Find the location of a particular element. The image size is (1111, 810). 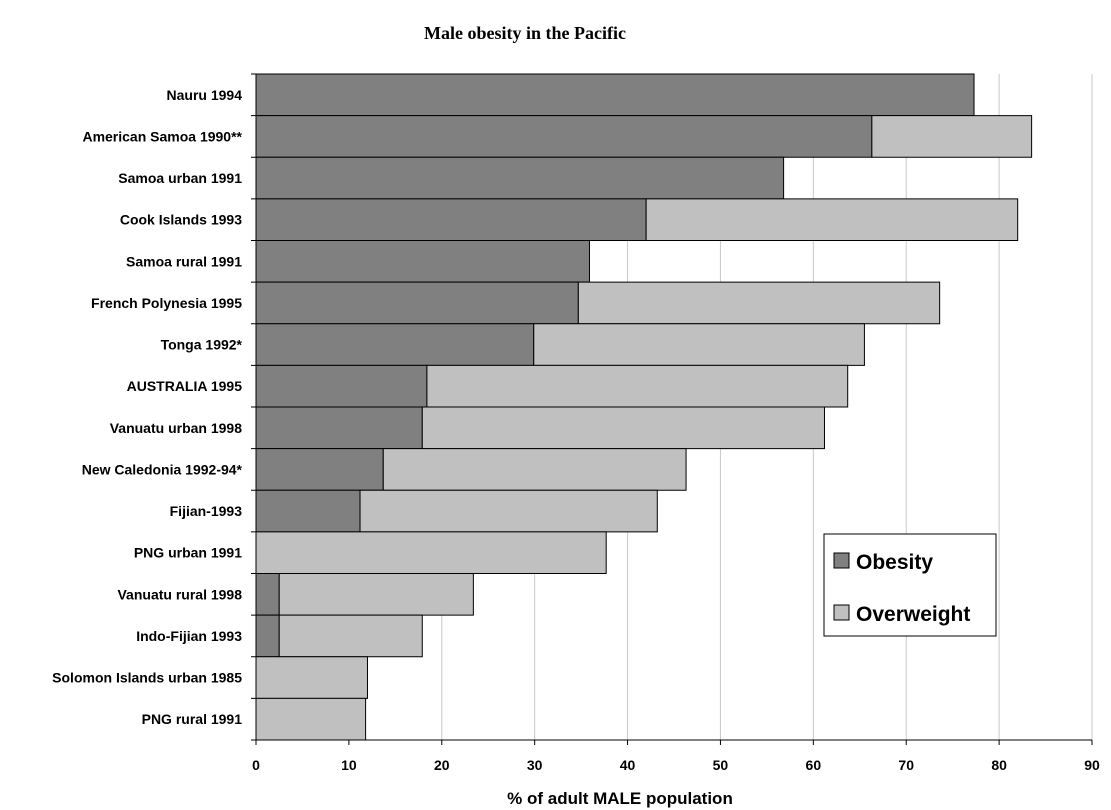

x-tick-label: 30 is located at coordinates (535, 765).